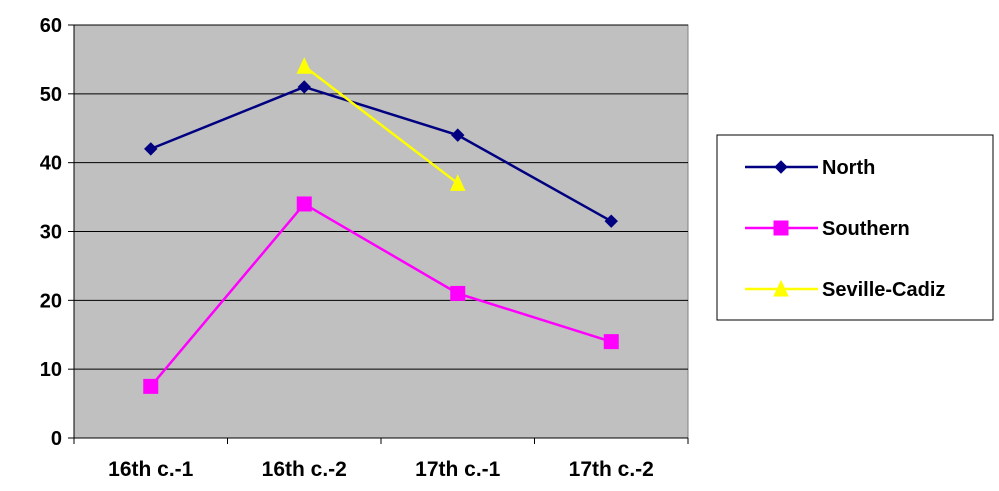 The width and height of the screenshot is (999, 491). Describe the element at coordinates (883, 290) in the screenshot. I see `legend-label: Seville-Cadiz` at that location.